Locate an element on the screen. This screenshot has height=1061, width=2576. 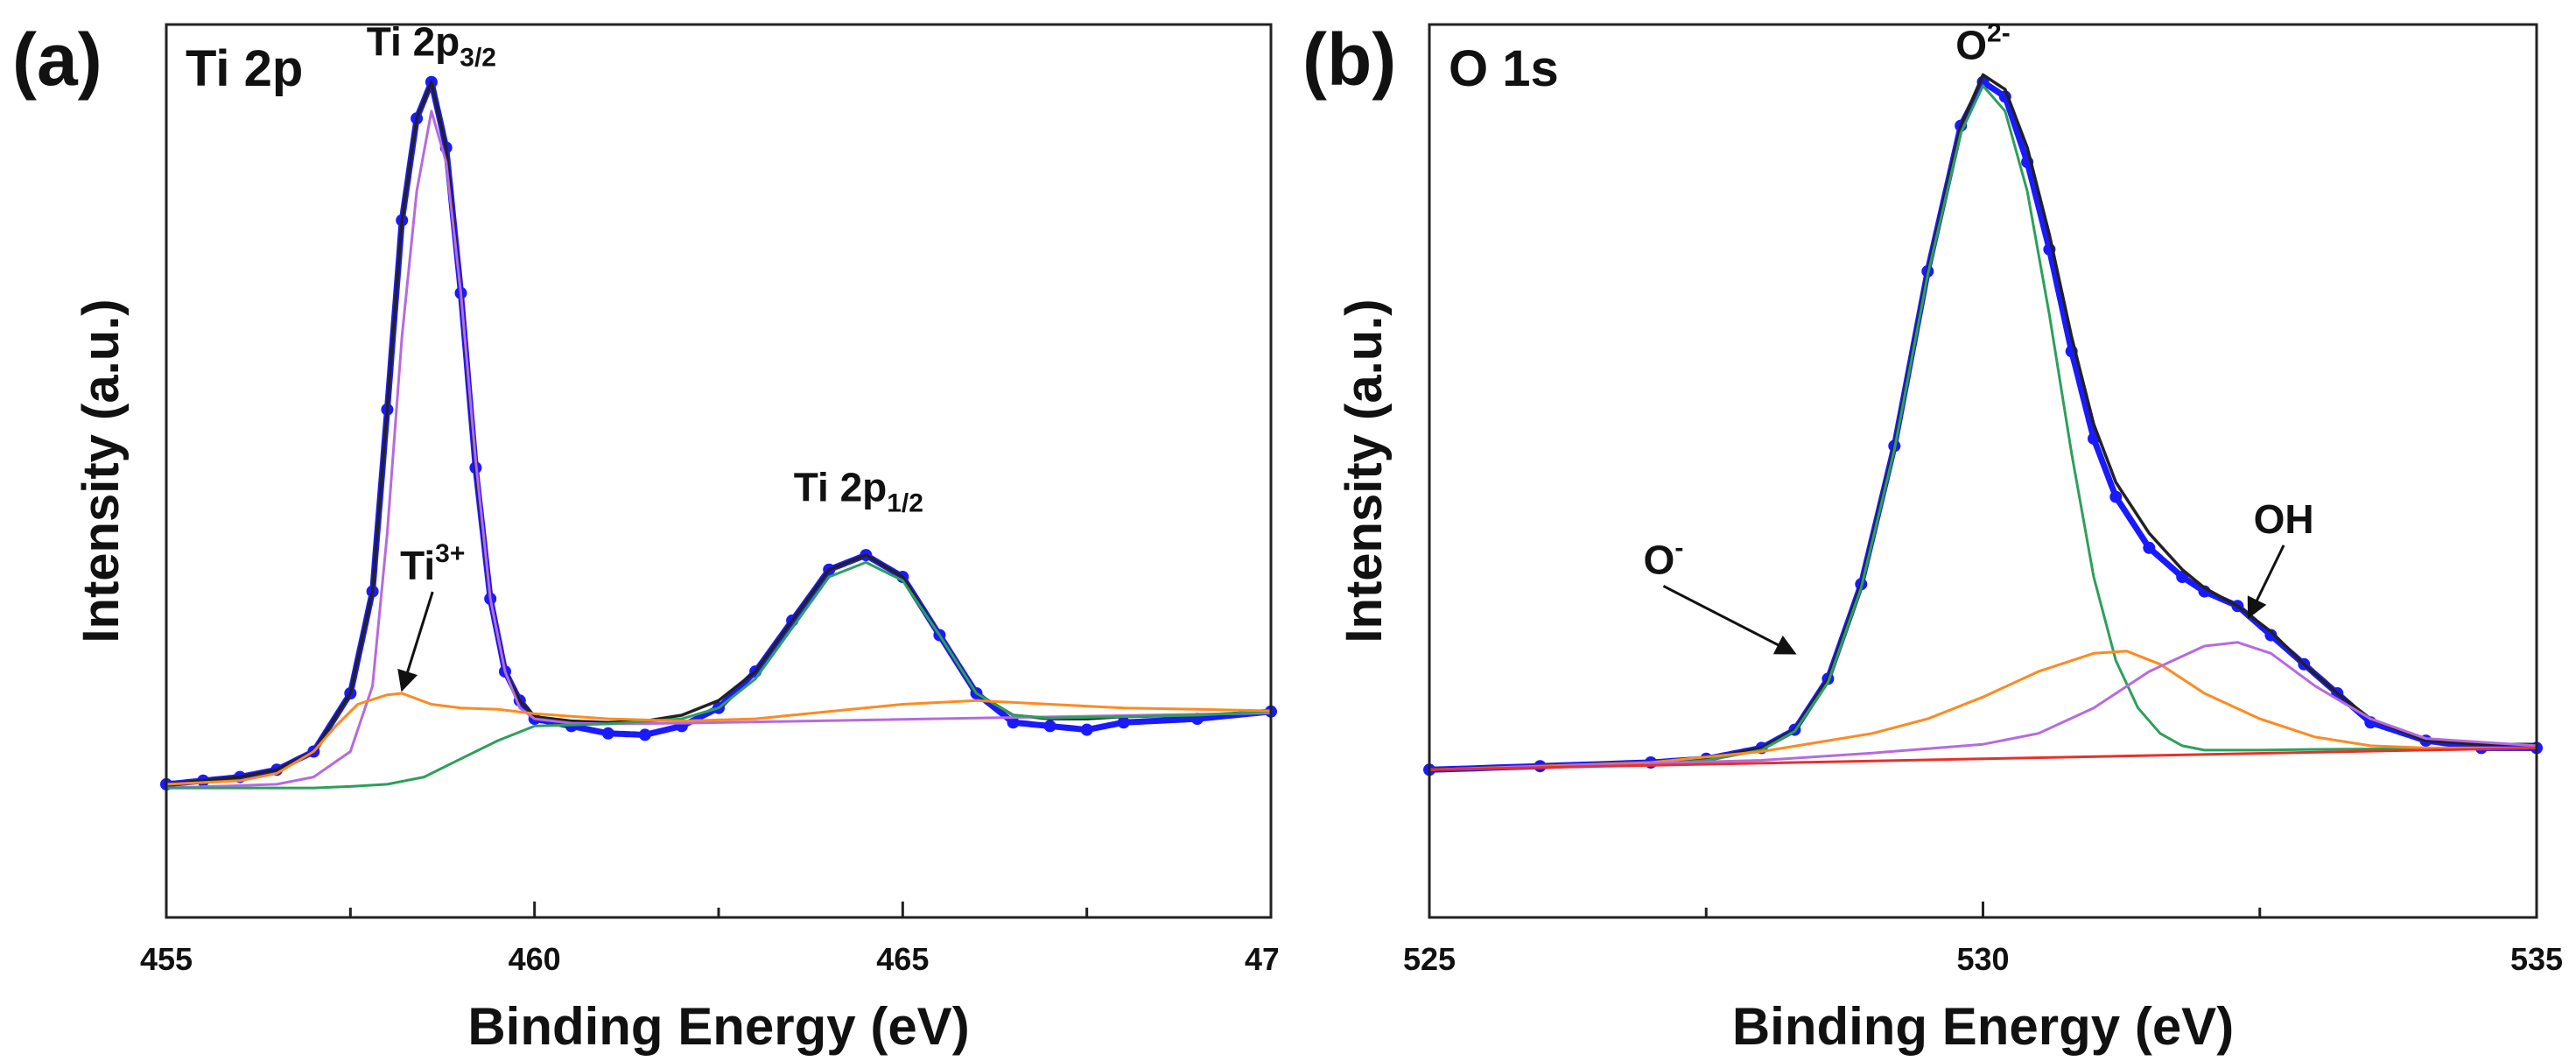
x-tick-label: 460 is located at coordinates (535, 959).